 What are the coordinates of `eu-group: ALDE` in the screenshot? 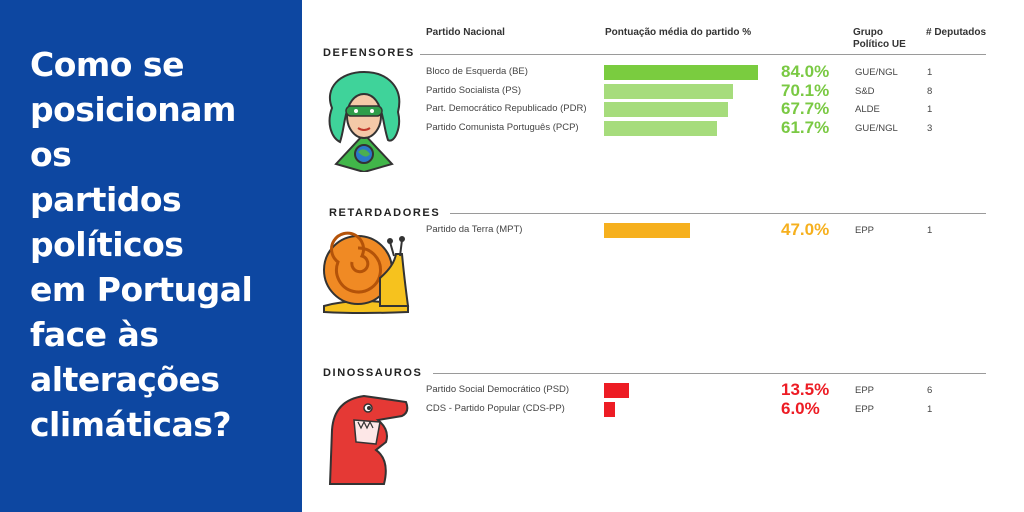 It's located at (867, 109).